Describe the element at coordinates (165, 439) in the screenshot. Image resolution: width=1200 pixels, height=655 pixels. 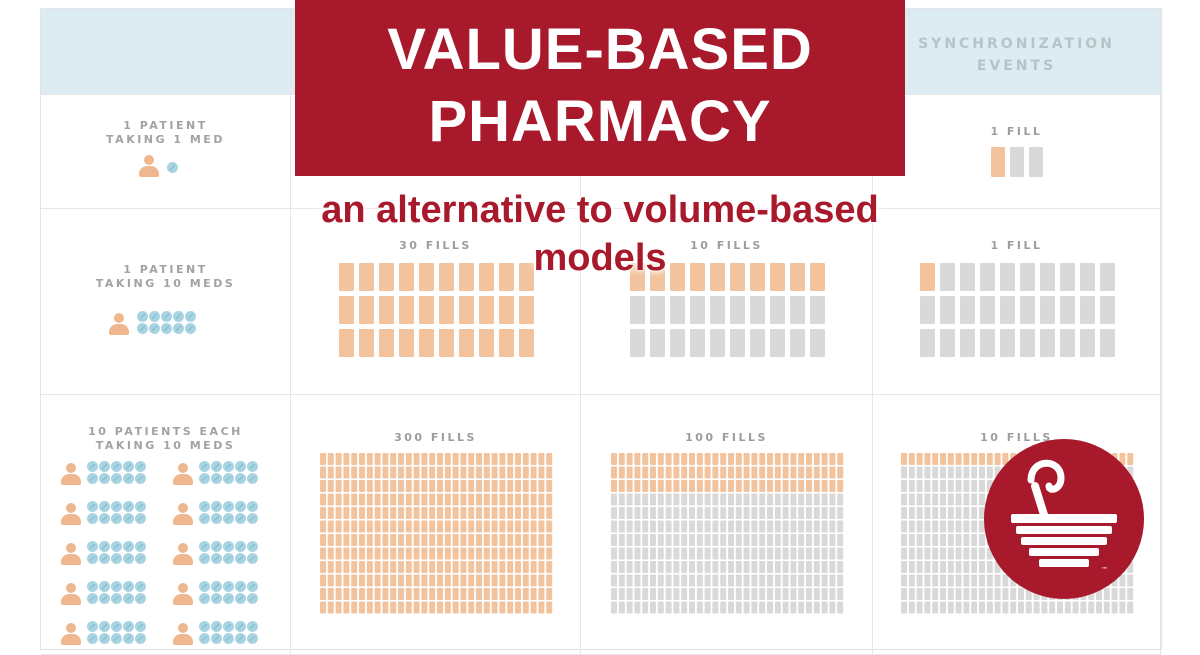
I see `row3-label: 10 PATIENTS EACH TAKING 10 MEDS` at that location.